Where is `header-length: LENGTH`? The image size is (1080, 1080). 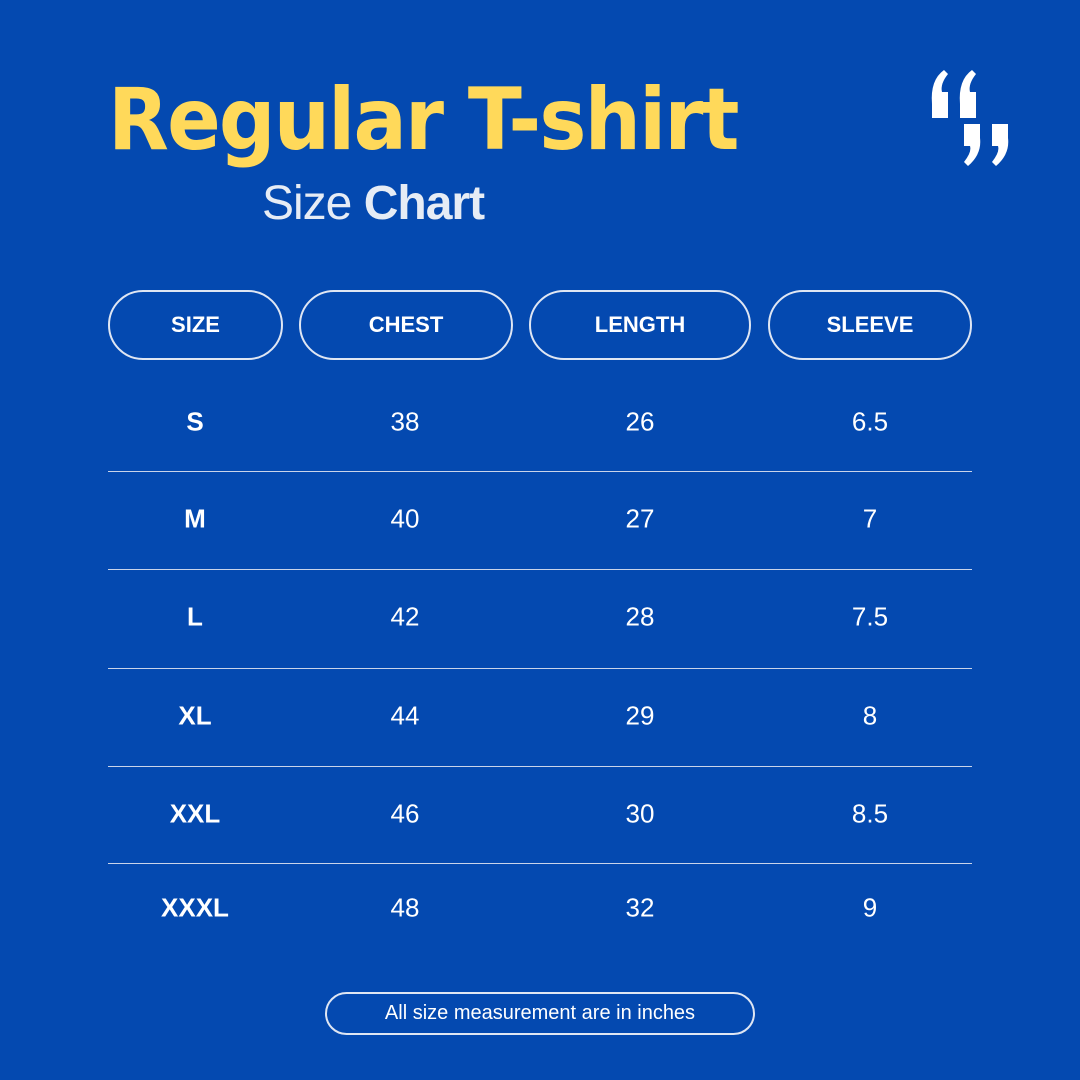
header-length: LENGTH is located at coordinates (640, 325).